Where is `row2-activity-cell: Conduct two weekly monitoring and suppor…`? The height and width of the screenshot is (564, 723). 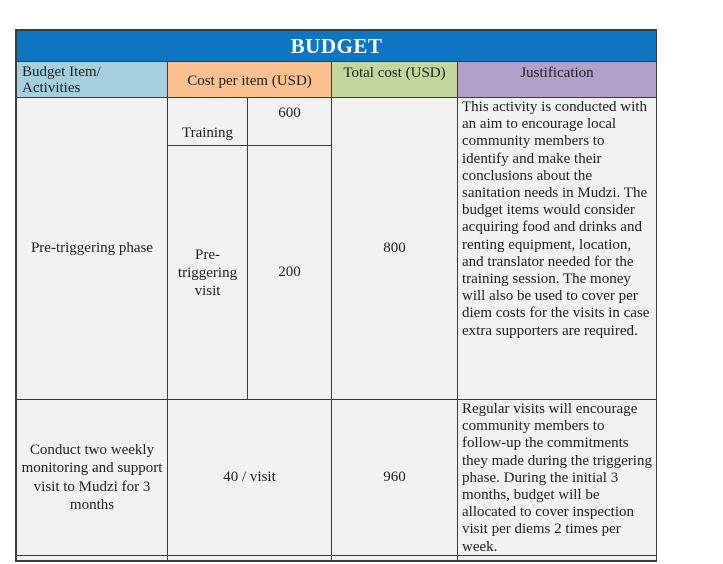 row2-activity-cell: Conduct two weekly monitoring and suppor… is located at coordinates (92, 478).